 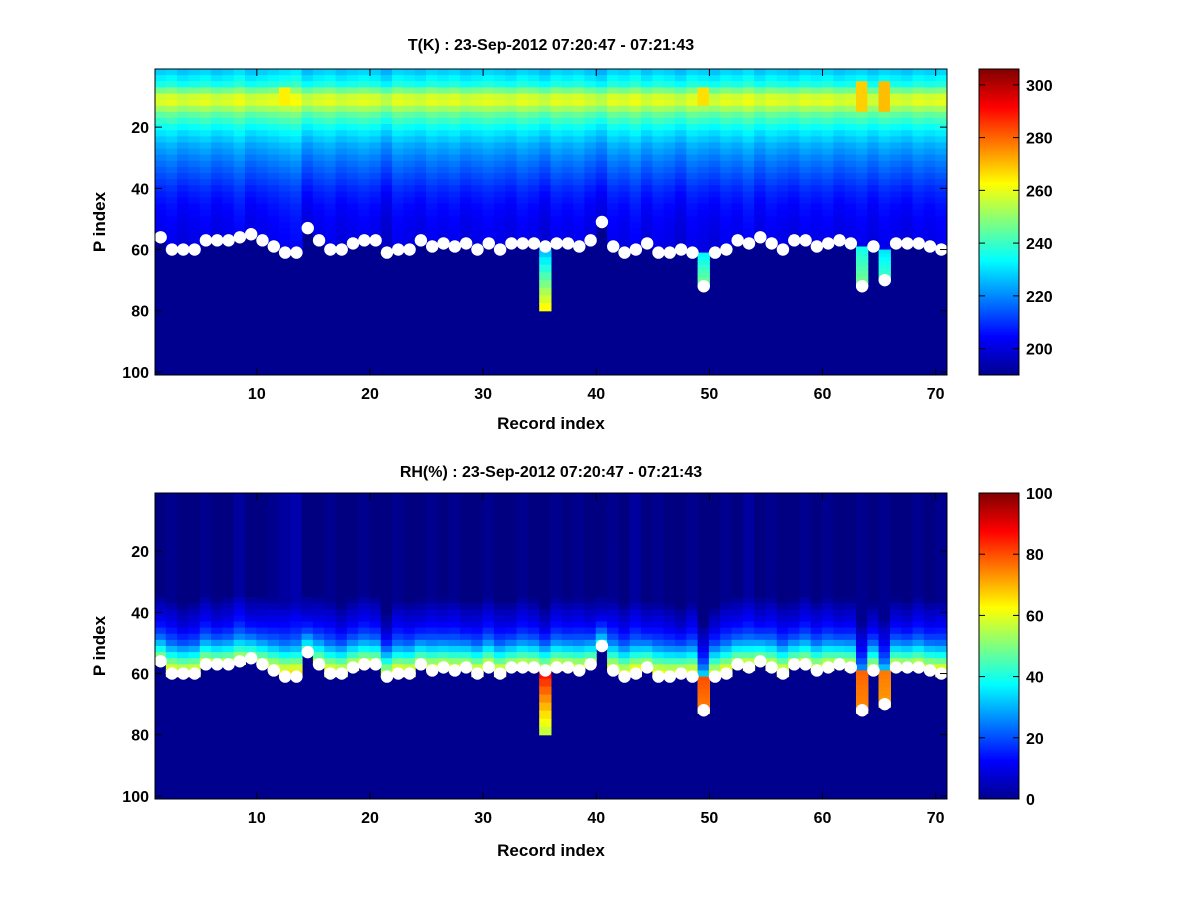 I want to click on temperature-anomaly-cell, so click(x=703, y=272).